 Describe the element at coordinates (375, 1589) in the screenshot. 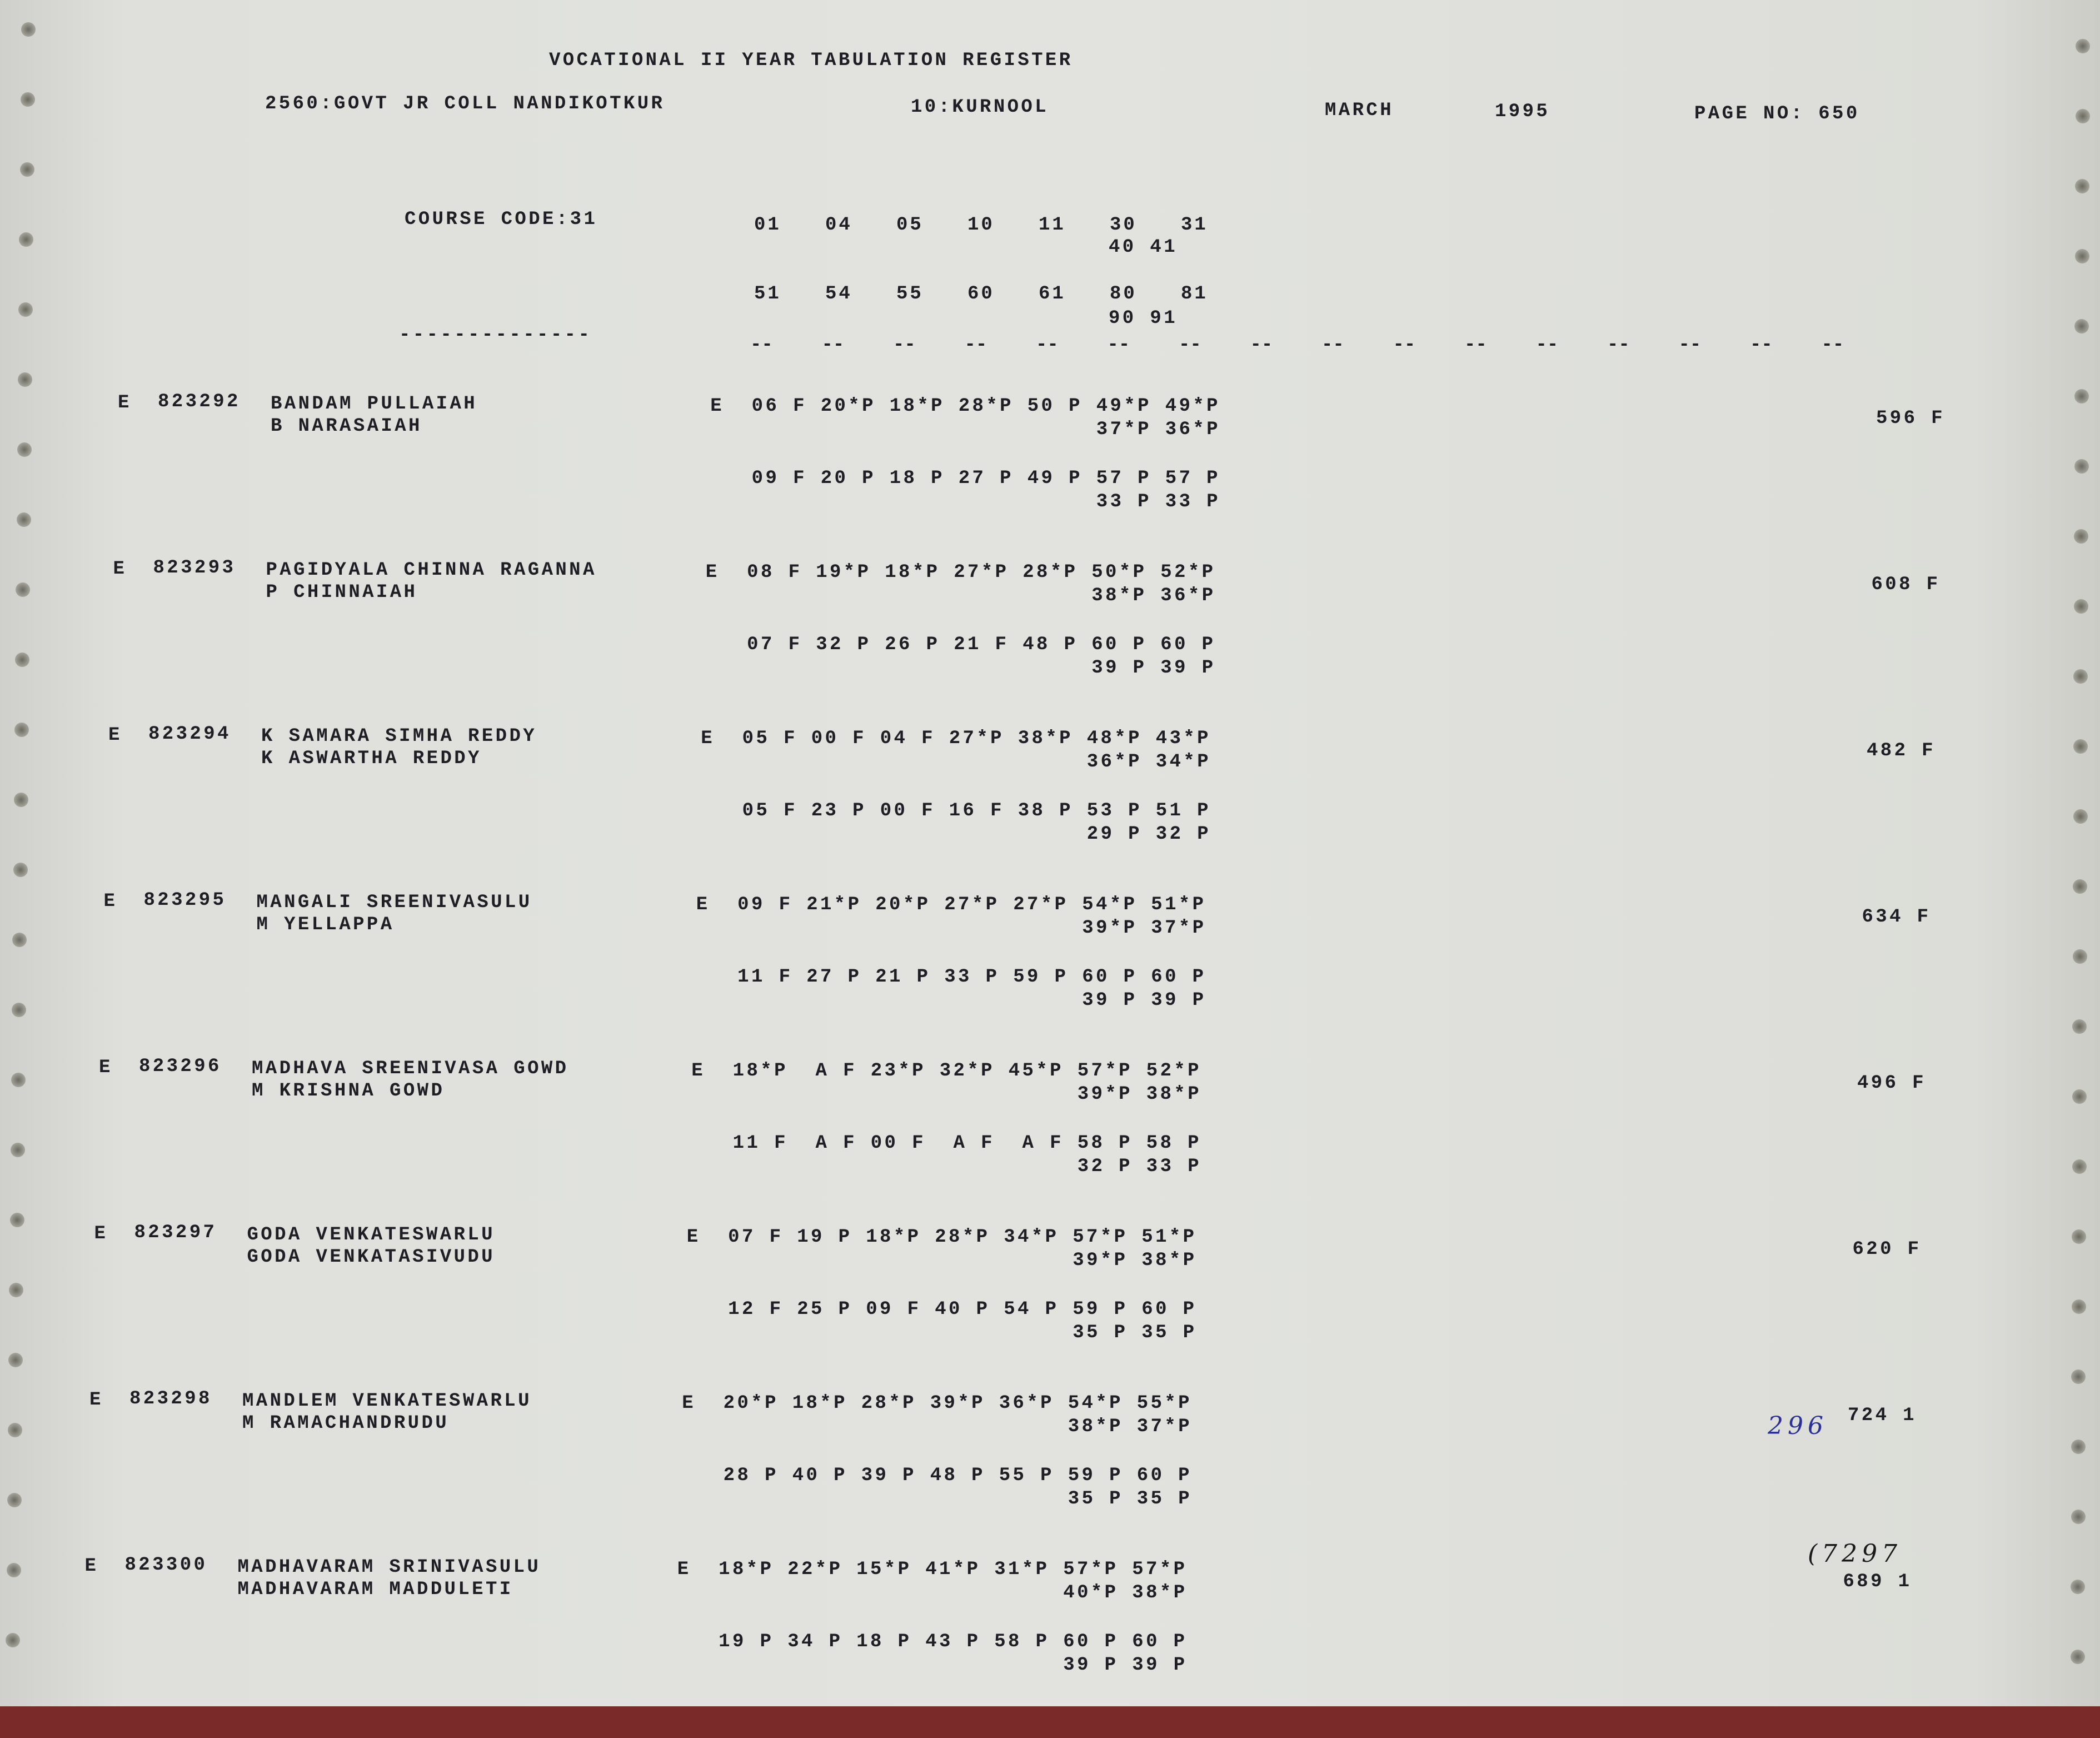

I see `father-name: MADHAVARAM MADDULETI` at that location.